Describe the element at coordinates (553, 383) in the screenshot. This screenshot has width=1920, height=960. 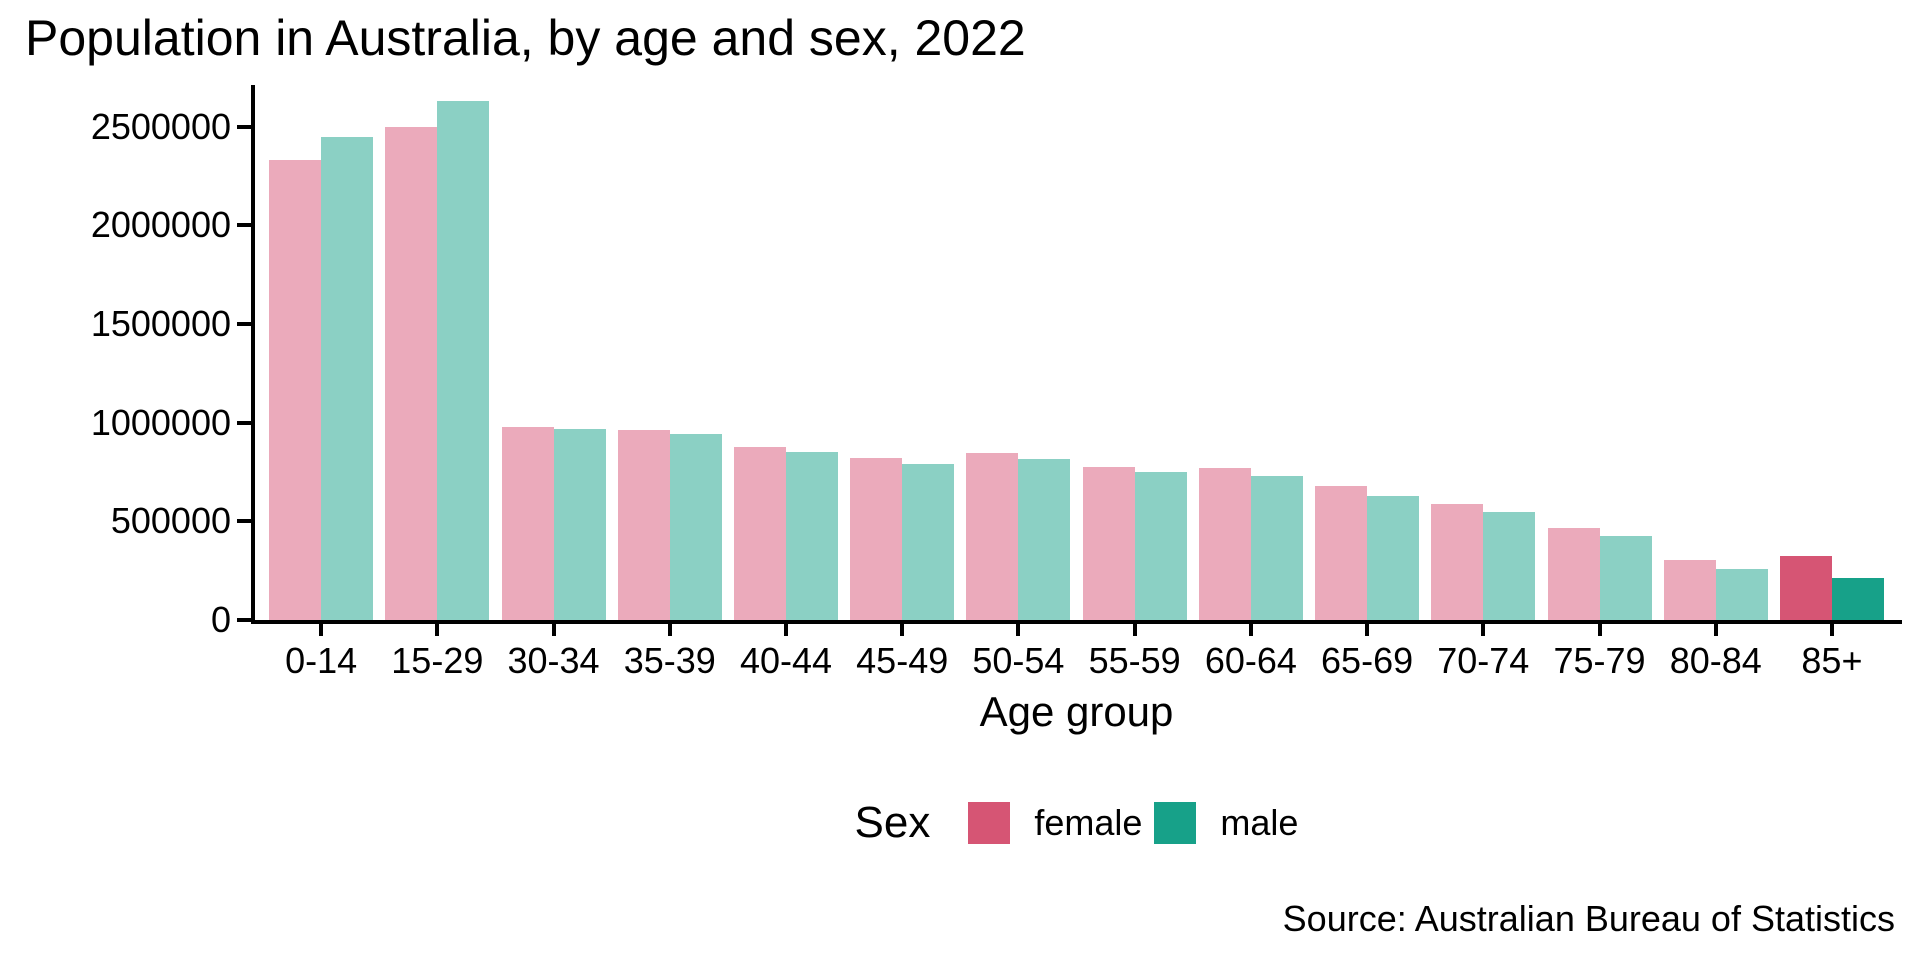
I see `bar-group-30-34: 30-34` at that location.